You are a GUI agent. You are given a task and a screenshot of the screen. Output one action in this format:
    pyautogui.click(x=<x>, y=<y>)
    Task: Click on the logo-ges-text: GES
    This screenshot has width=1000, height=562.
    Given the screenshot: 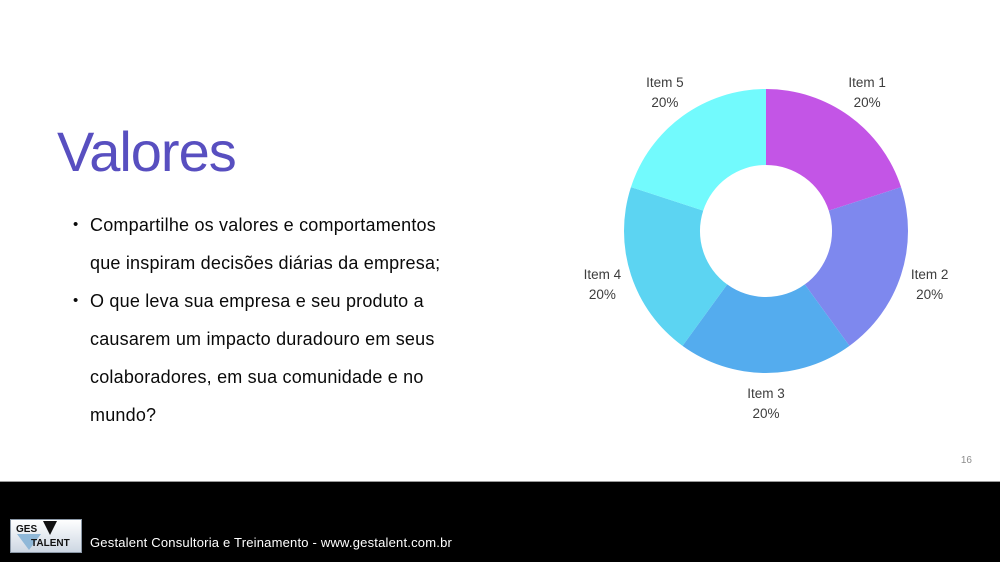 What is the action you would take?
    pyautogui.click(x=26, y=529)
    